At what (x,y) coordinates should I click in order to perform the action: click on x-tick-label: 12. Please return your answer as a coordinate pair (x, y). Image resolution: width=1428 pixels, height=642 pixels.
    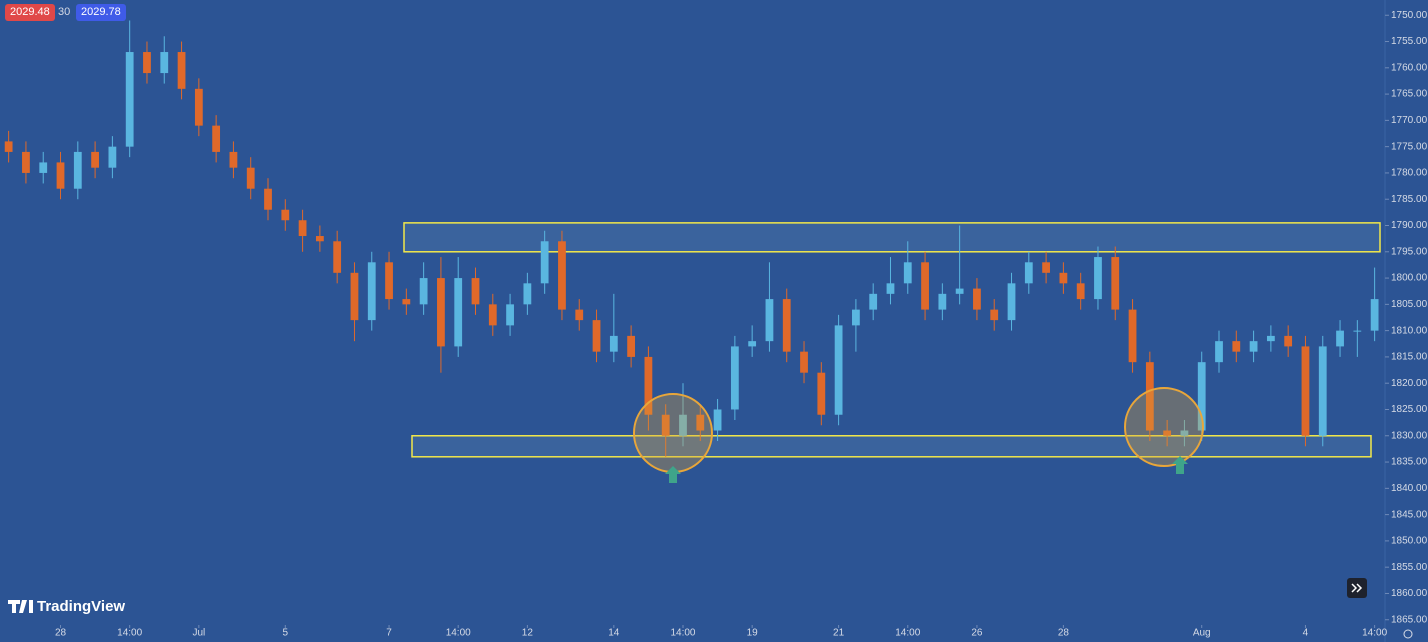
    Looking at the image, I should click on (528, 633).